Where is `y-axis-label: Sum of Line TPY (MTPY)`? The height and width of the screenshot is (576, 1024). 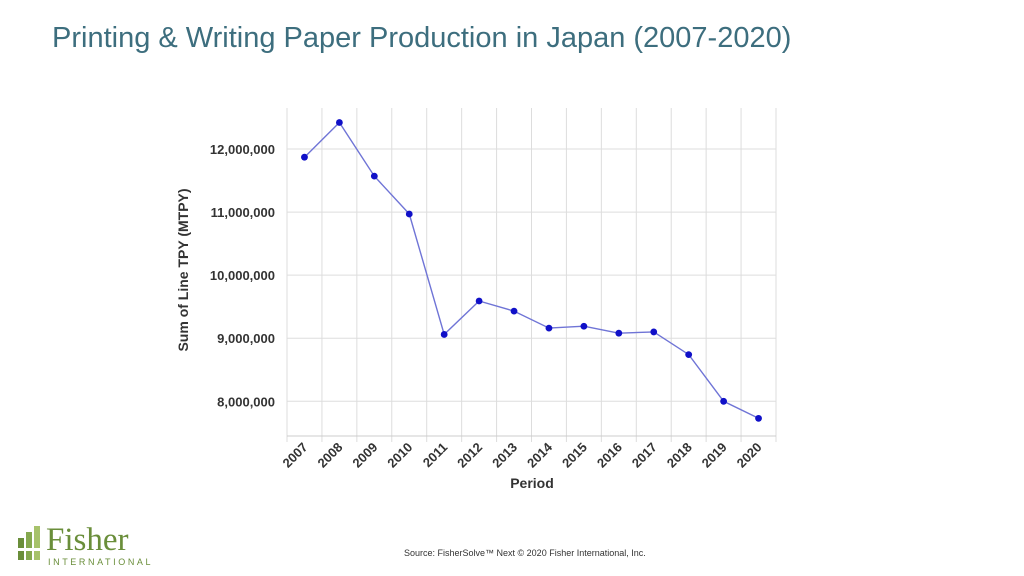 y-axis-label: Sum of Line TPY (MTPY) is located at coordinates (183, 269).